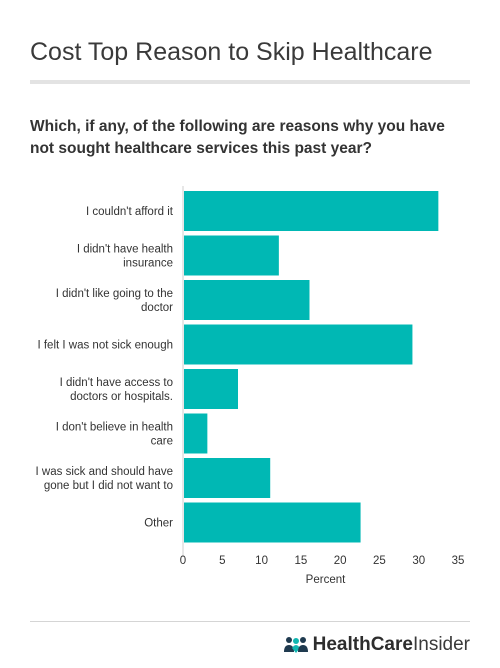  What do you see at coordinates (326, 580) in the screenshot?
I see `x-axis-title: Percent` at bounding box center [326, 580].